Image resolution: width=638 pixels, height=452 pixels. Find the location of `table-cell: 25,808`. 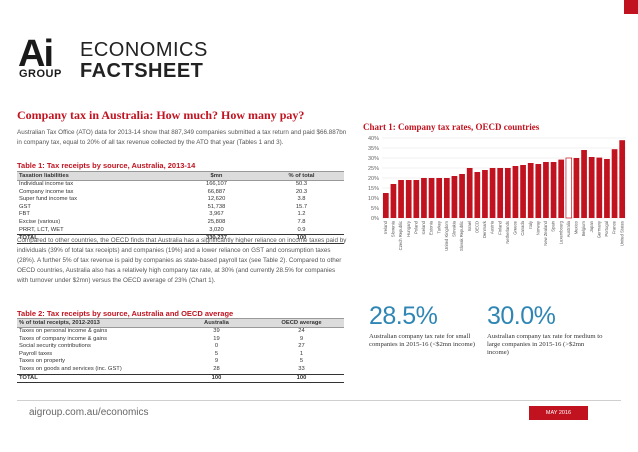

table-cell: 25,808 is located at coordinates (216, 221).